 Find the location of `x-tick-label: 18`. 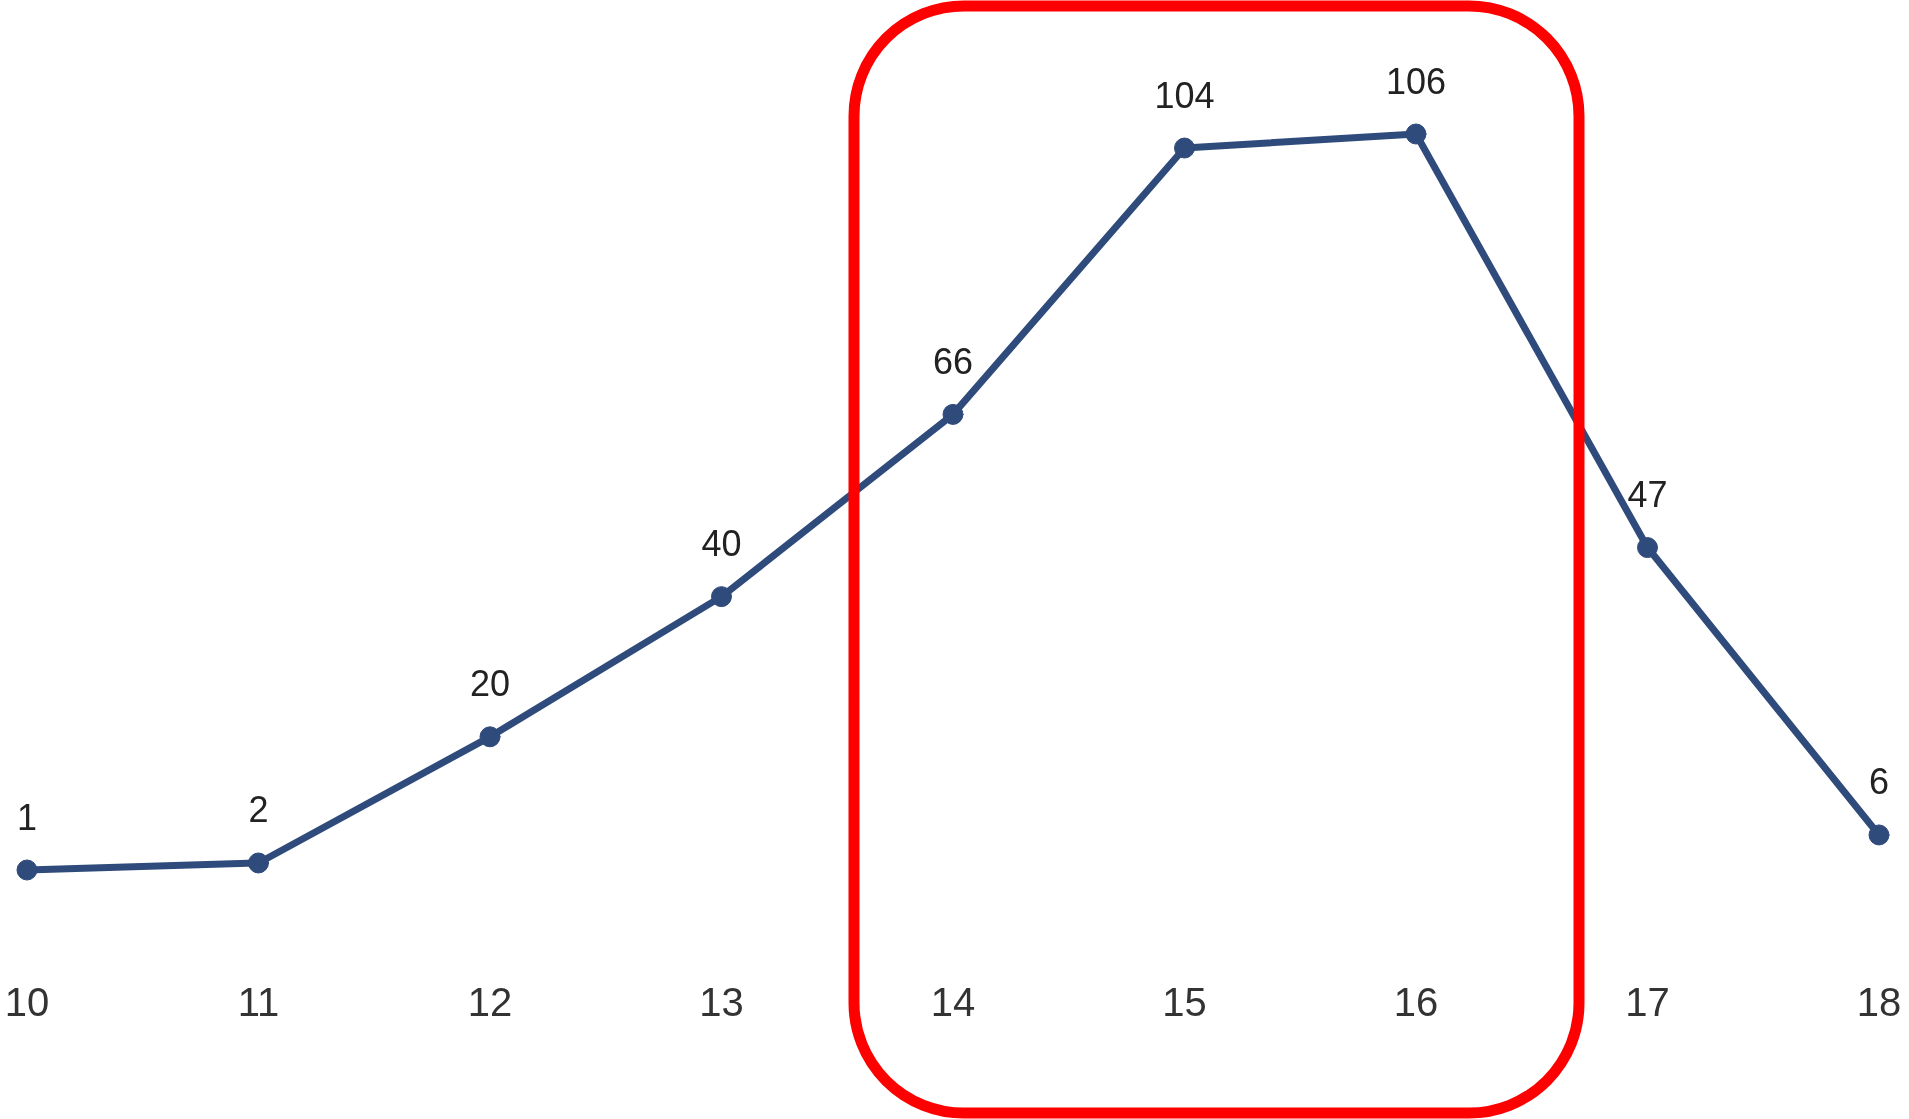

x-tick-label: 18 is located at coordinates (1879, 1002).